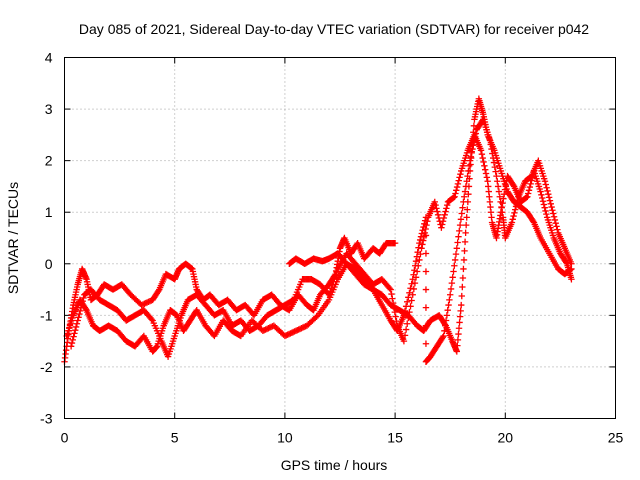  What do you see at coordinates (616, 438) in the screenshot?
I see `x-tick-label: 25` at bounding box center [616, 438].